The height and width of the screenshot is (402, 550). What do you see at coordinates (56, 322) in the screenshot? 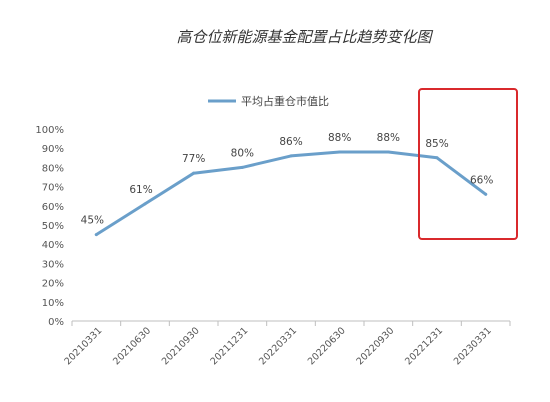
I see `y-tick-label: 0%` at bounding box center [56, 322].